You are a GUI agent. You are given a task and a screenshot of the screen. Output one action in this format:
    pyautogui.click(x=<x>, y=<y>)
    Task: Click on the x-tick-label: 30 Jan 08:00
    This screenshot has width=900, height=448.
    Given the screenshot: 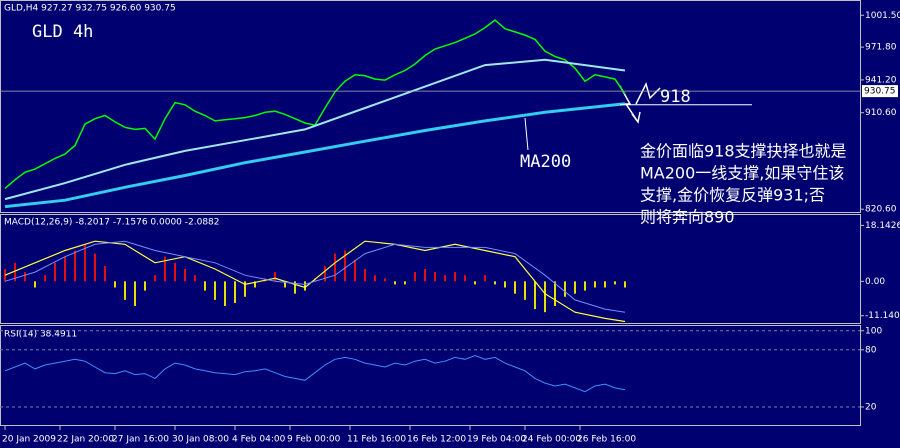 What is the action you would take?
    pyautogui.click(x=200, y=440)
    